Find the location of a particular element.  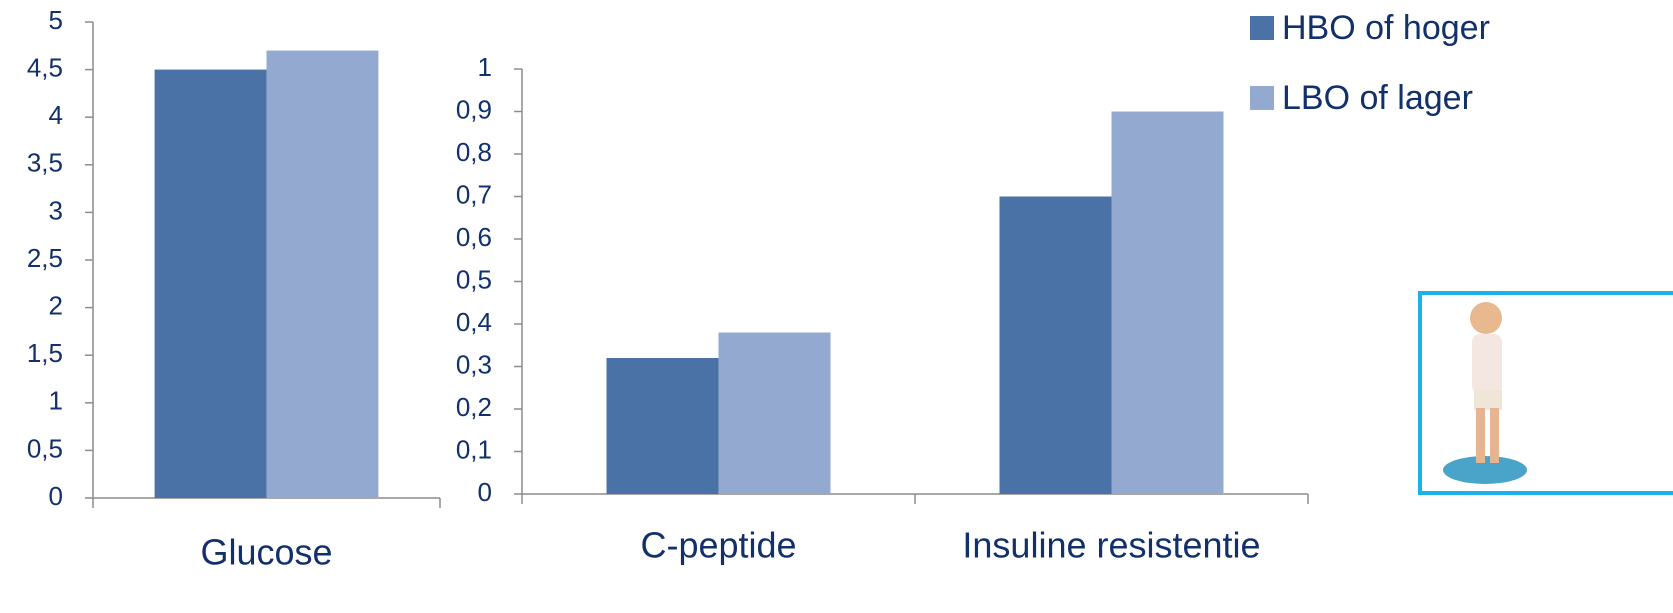

y-tick-label: 0,8 is located at coordinates (474, 152).